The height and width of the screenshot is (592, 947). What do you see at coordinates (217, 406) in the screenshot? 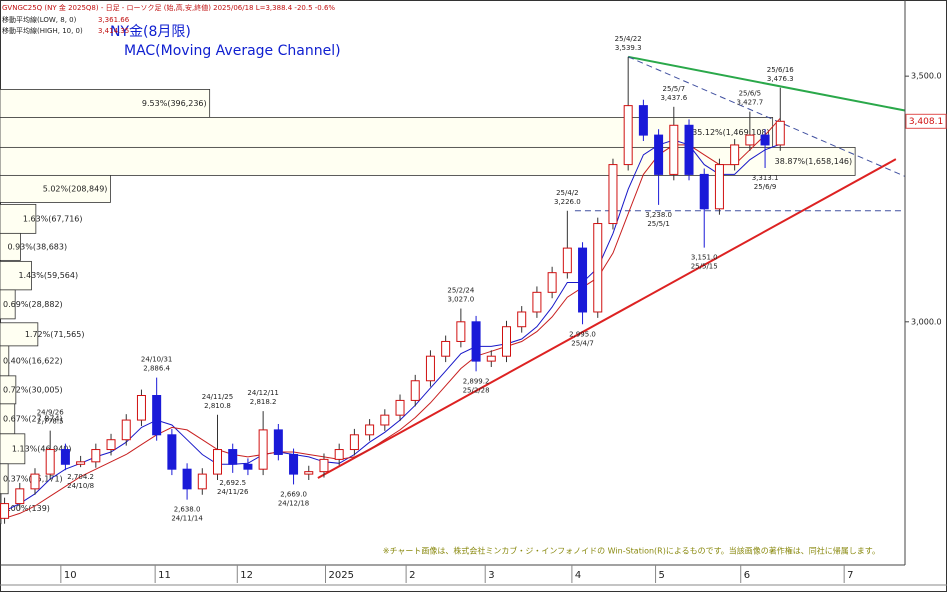
I see `annotation-price: 2,810.8` at bounding box center [217, 406].